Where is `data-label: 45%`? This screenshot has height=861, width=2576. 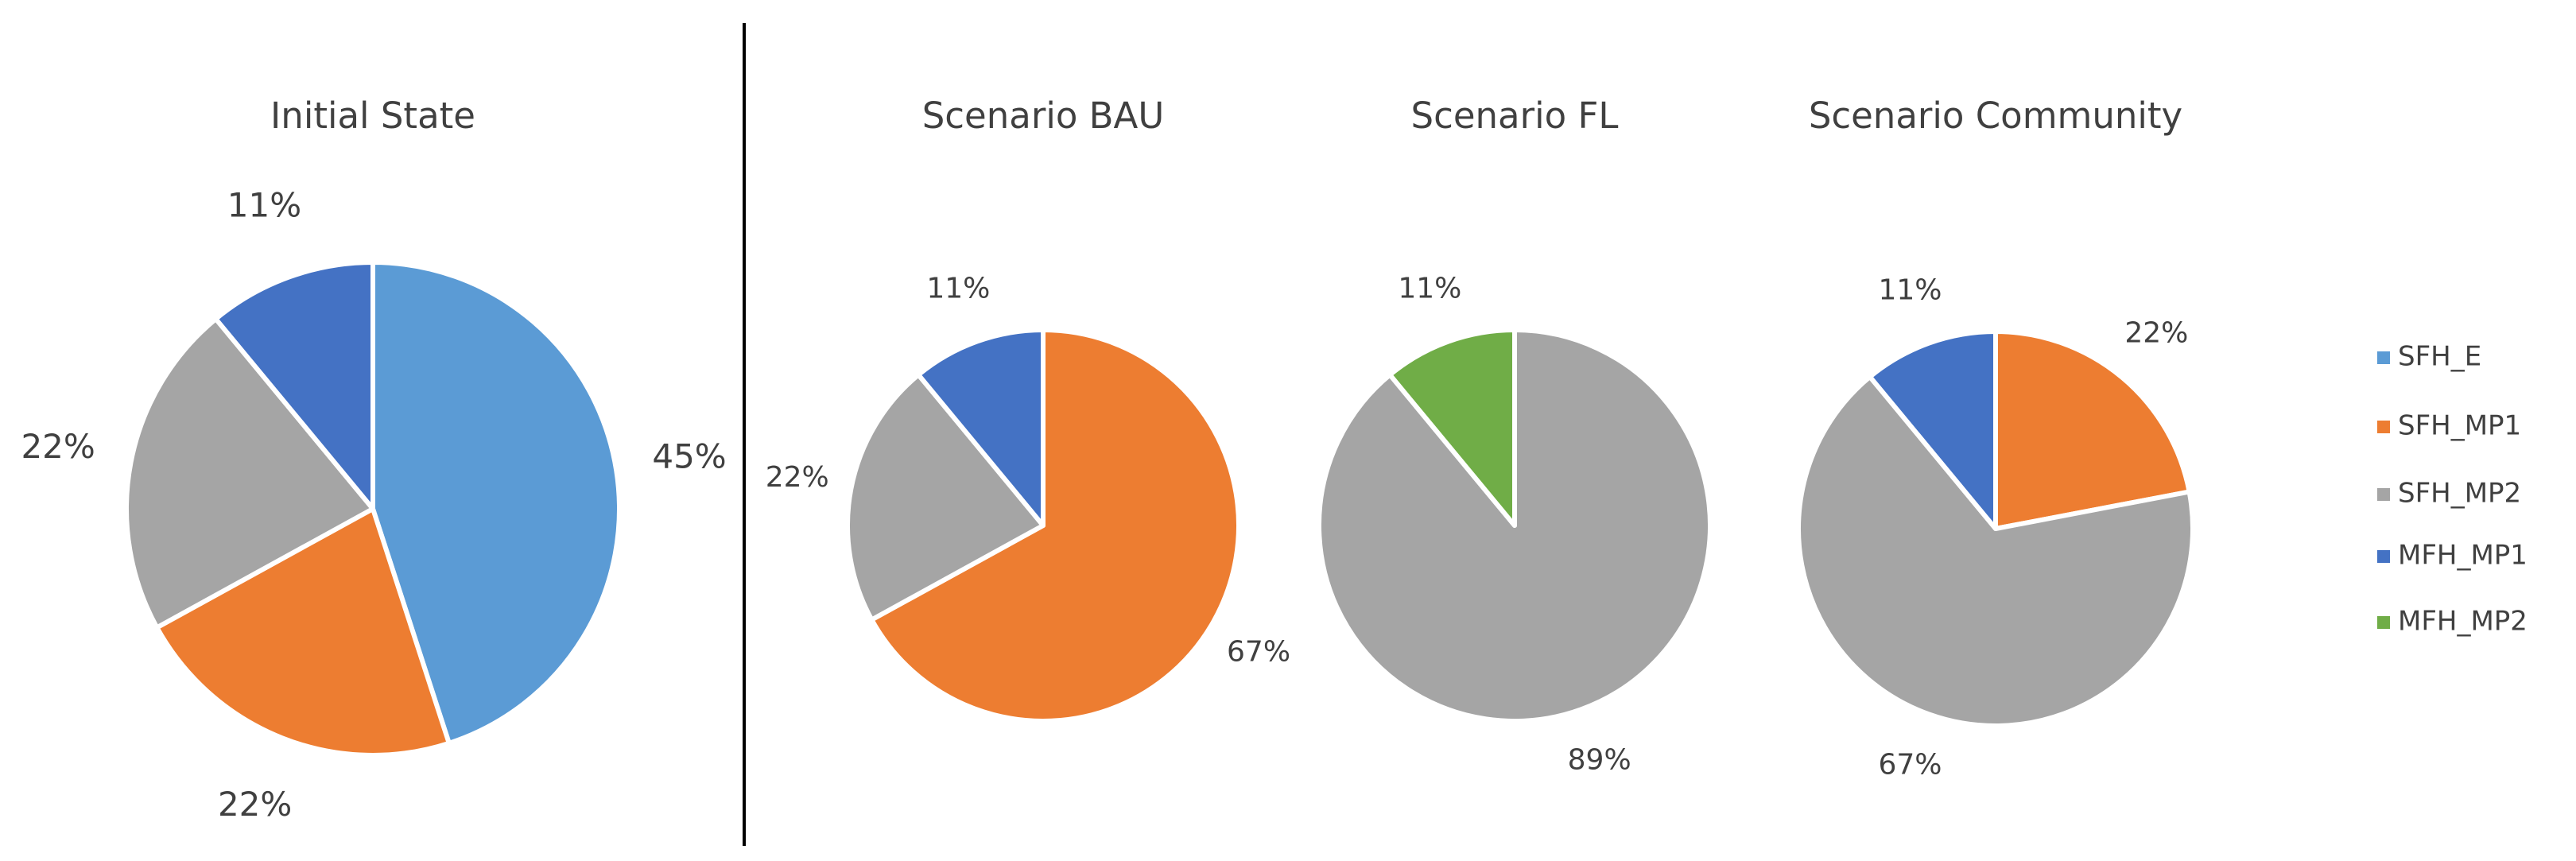
data-label: 45% is located at coordinates (689, 456).